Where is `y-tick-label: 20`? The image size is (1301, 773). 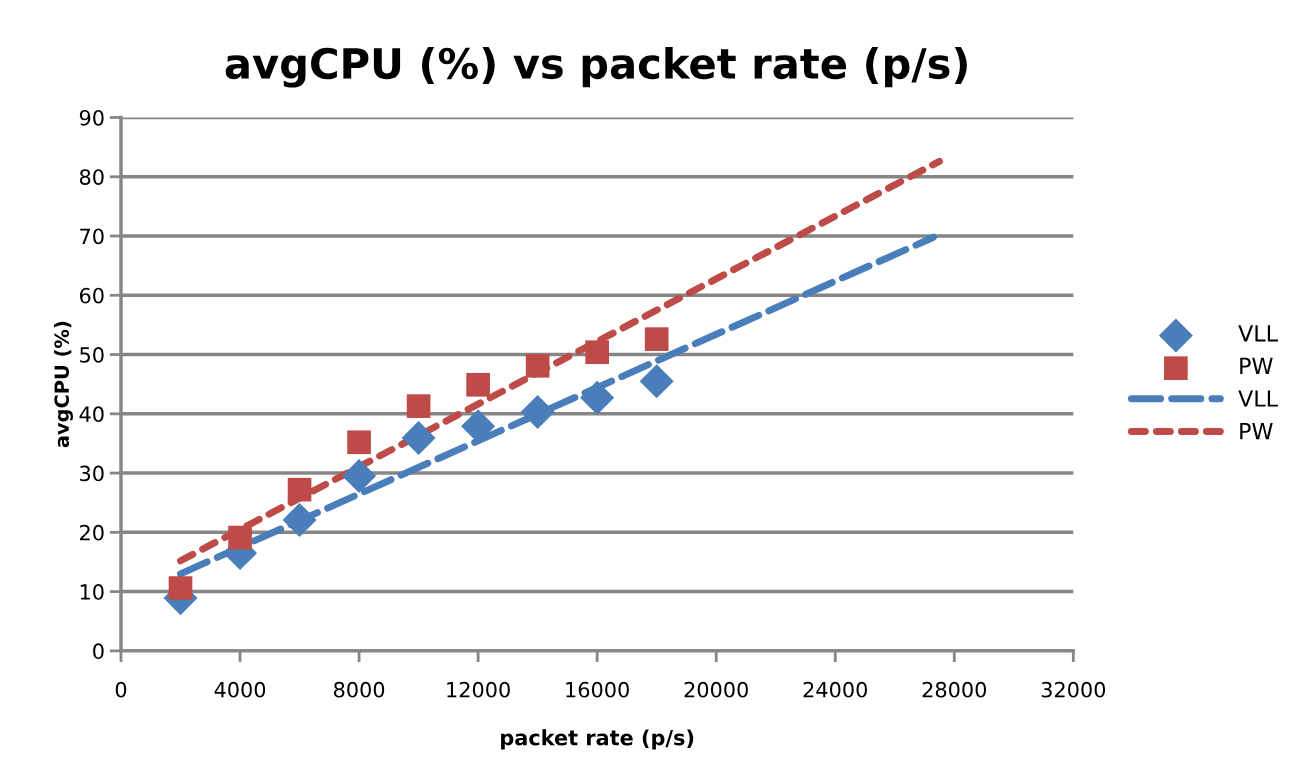 y-tick-label: 20 is located at coordinates (92, 532).